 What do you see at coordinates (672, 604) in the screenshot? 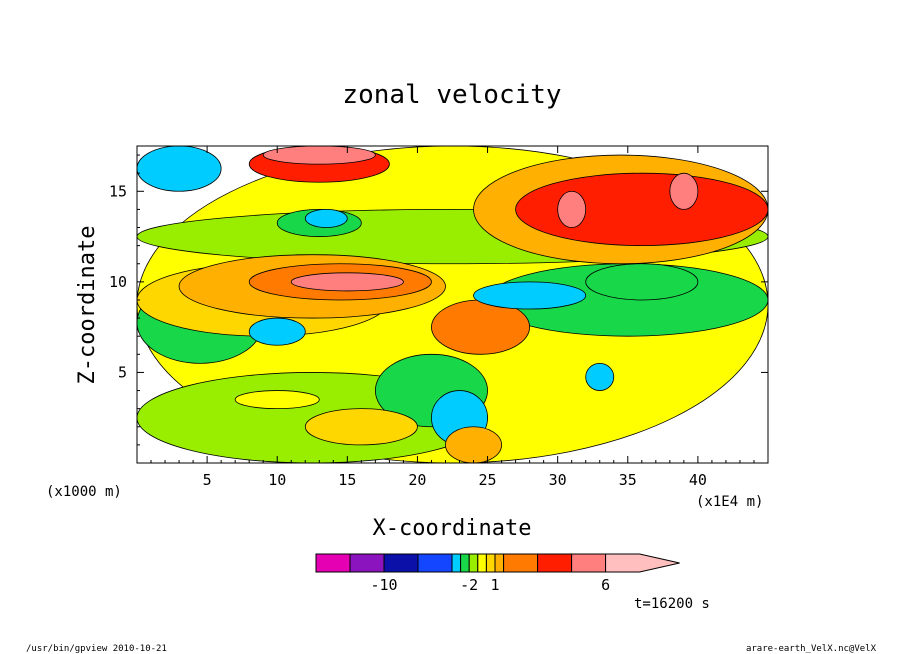
I see `time-label: t=16200 s` at bounding box center [672, 604].